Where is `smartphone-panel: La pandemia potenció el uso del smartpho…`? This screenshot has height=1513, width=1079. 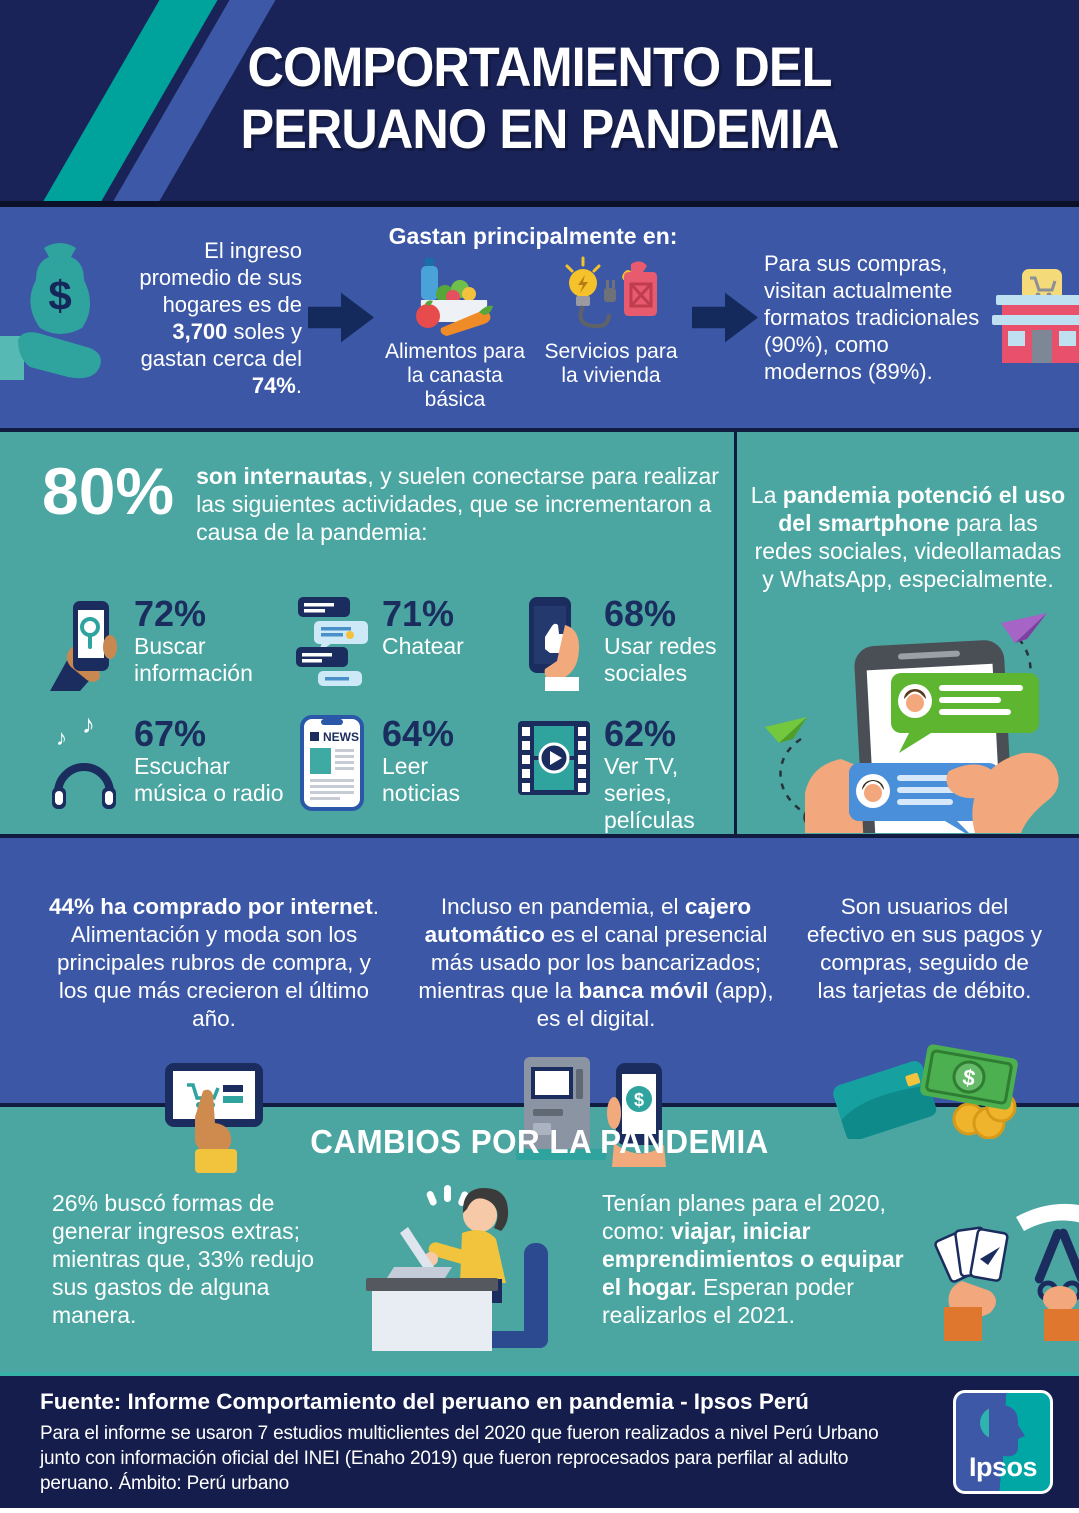 smartphone-panel: La pandemia potenció el uso del smartpho… is located at coordinates (906, 633).